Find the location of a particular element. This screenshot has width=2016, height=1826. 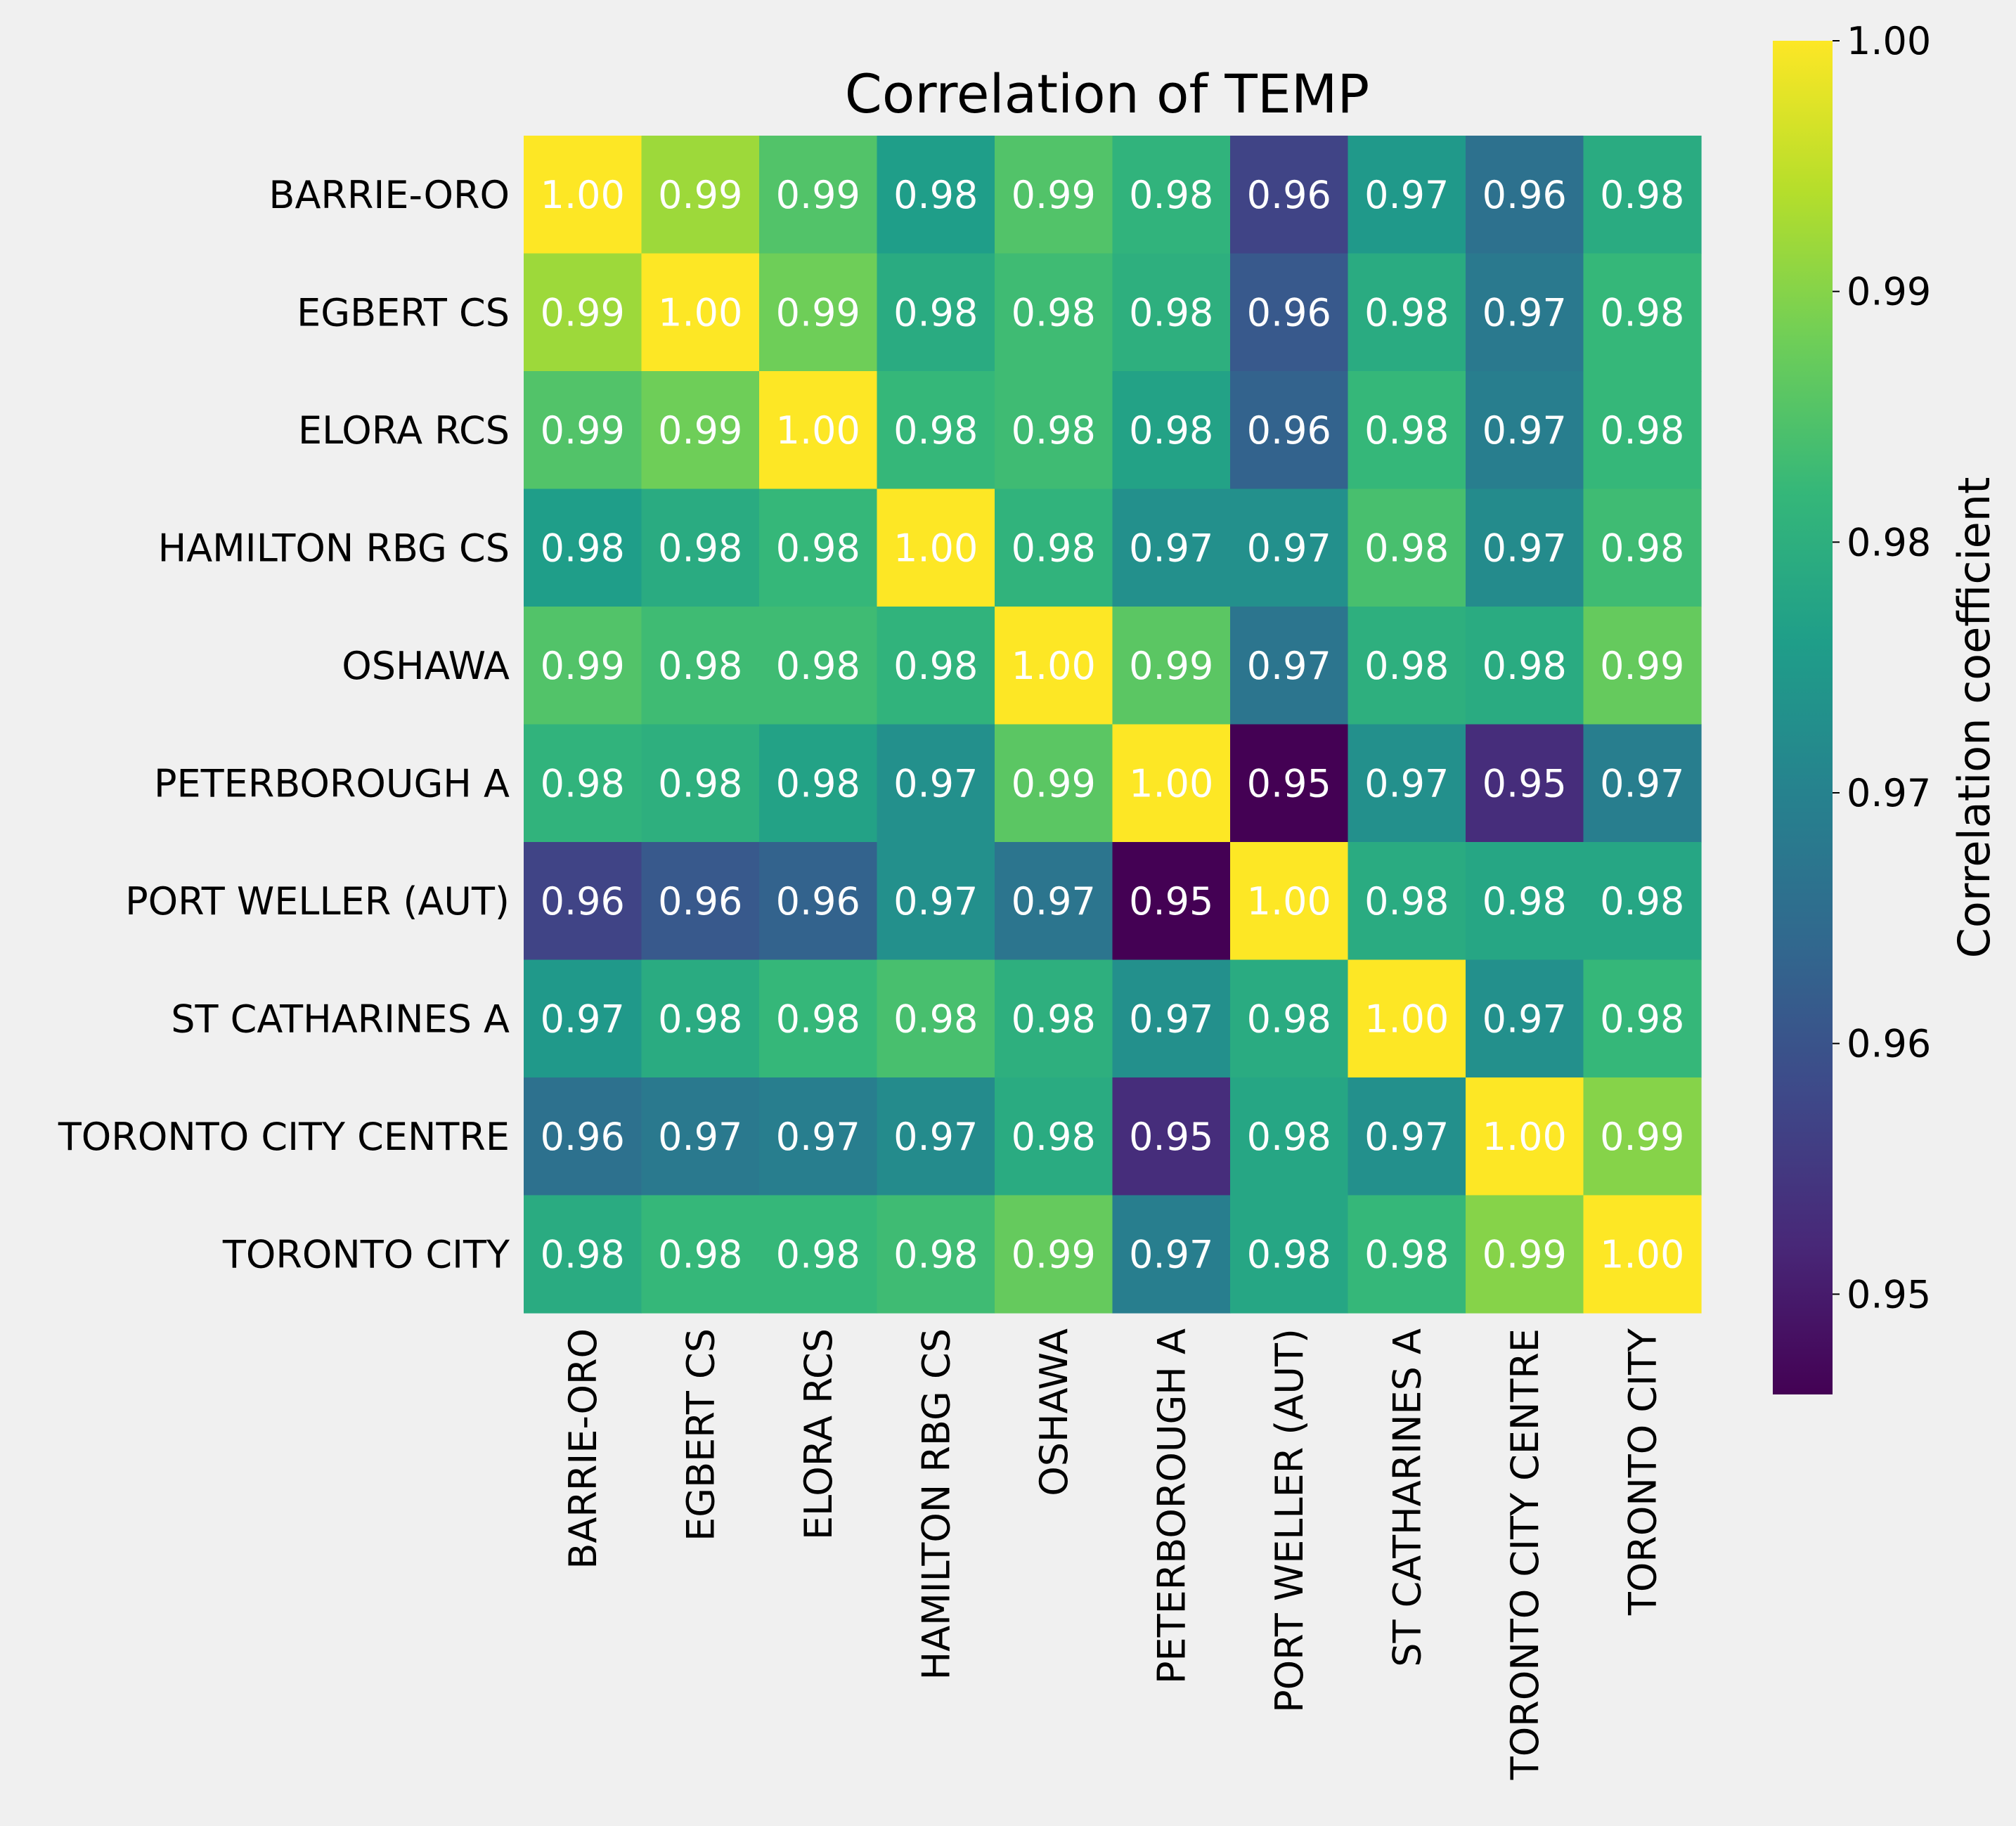

colorbar-label: Correlation coefficient is located at coordinates (1974, 718).